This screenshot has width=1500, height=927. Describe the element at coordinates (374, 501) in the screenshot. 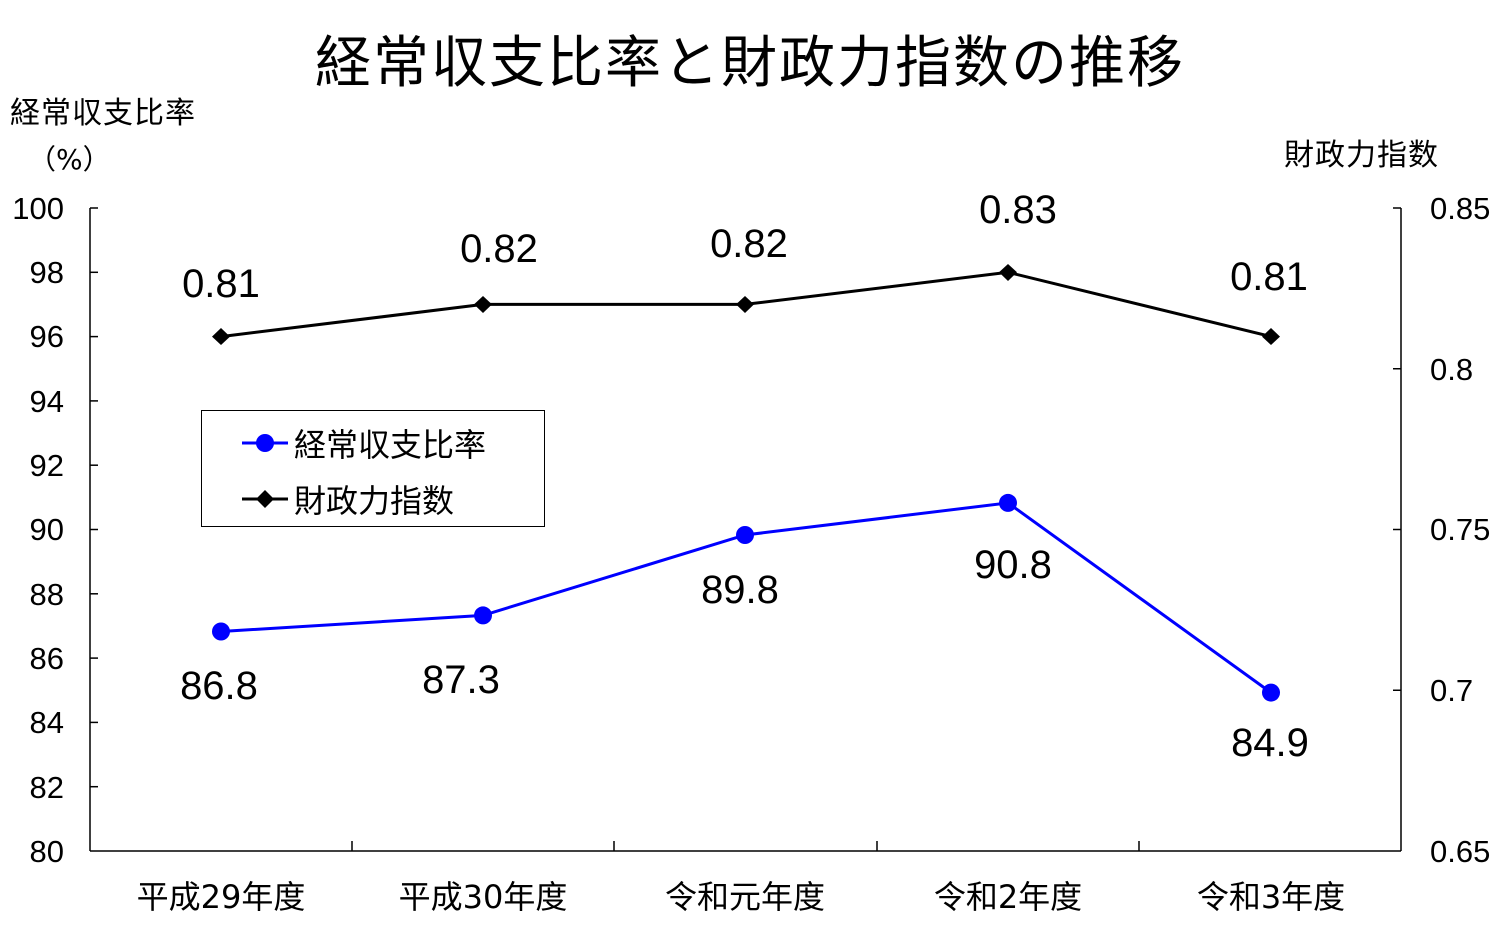

I see `legend-label-index: 財政力指数` at that location.